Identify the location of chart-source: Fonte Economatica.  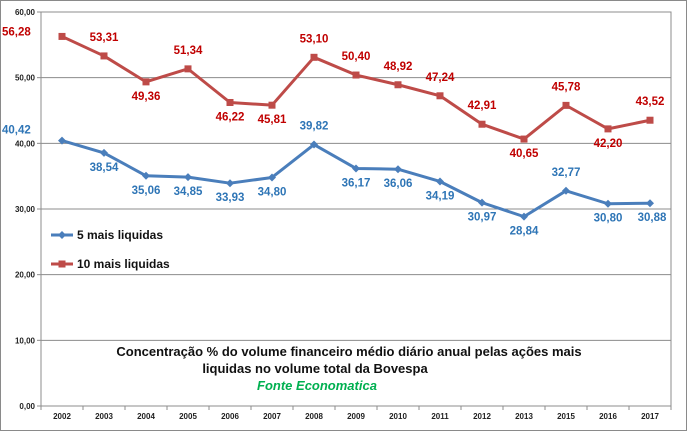
(317, 385).